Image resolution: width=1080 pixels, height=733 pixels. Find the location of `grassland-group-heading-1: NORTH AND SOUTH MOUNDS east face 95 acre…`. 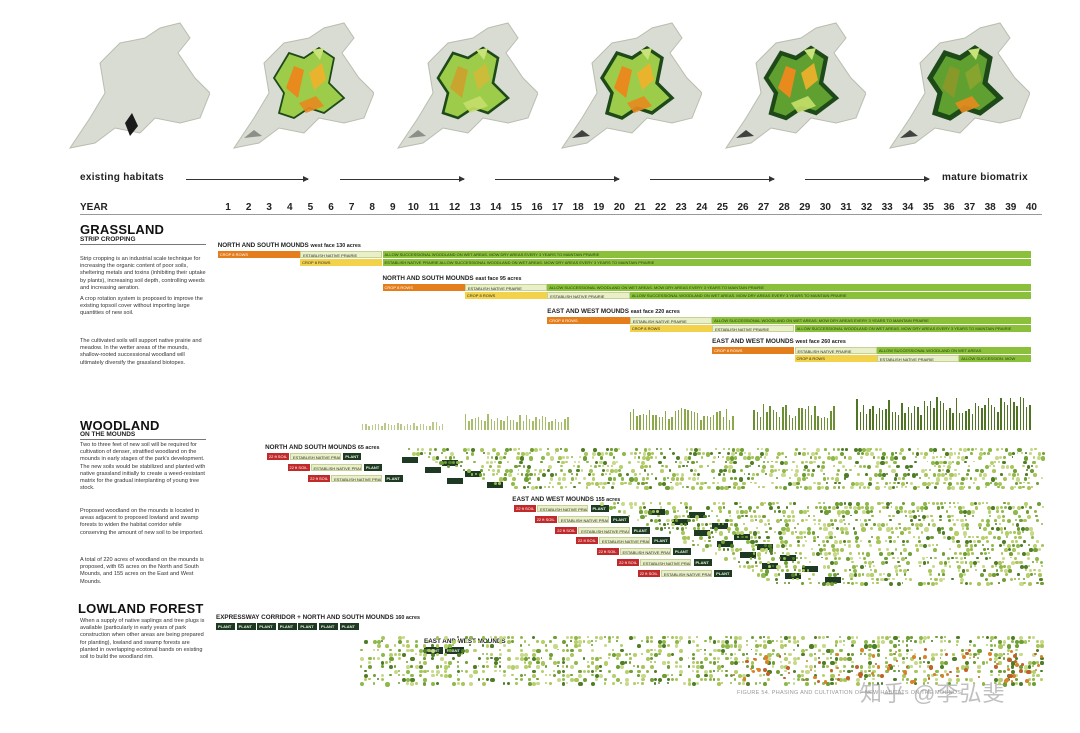

grassland-group-heading-1: NORTH AND SOUTH MOUNDS east face 95 acre… is located at coordinates (452, 278).